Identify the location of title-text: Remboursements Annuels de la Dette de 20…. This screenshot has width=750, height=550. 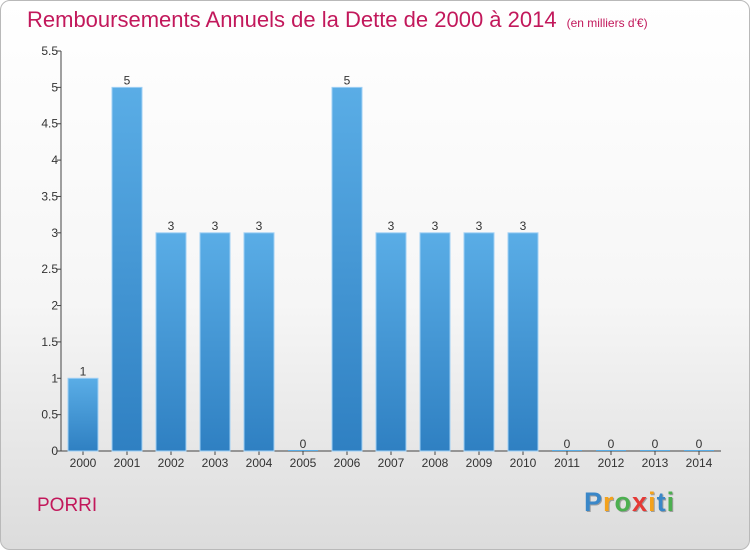
(292, 19).